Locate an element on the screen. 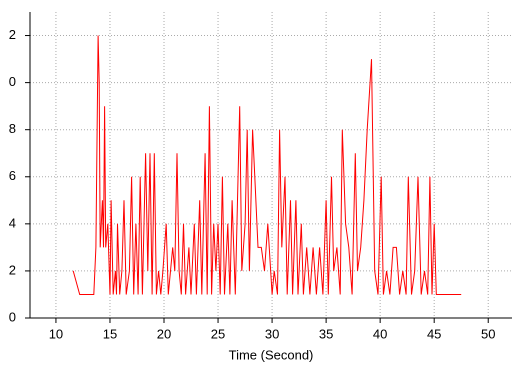 This screenshot has height=369, width=514. y-tick-label: 4 is located at coordinates (12, 222).